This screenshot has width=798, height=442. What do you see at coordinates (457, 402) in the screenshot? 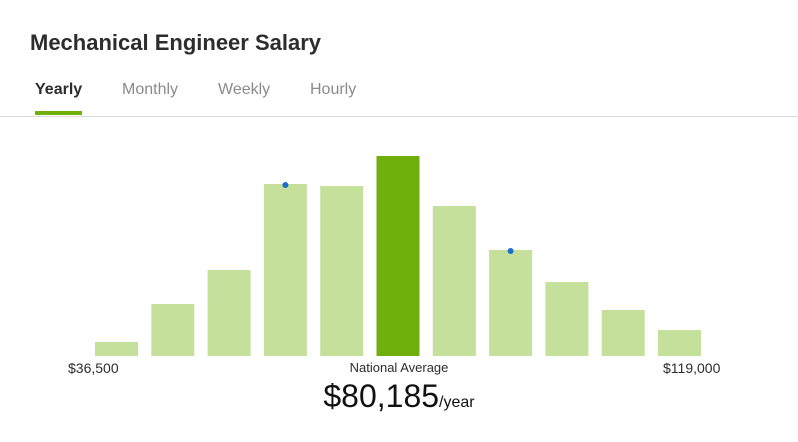
I see `average-salary-unit: /year` at bounding box center [457, 402].